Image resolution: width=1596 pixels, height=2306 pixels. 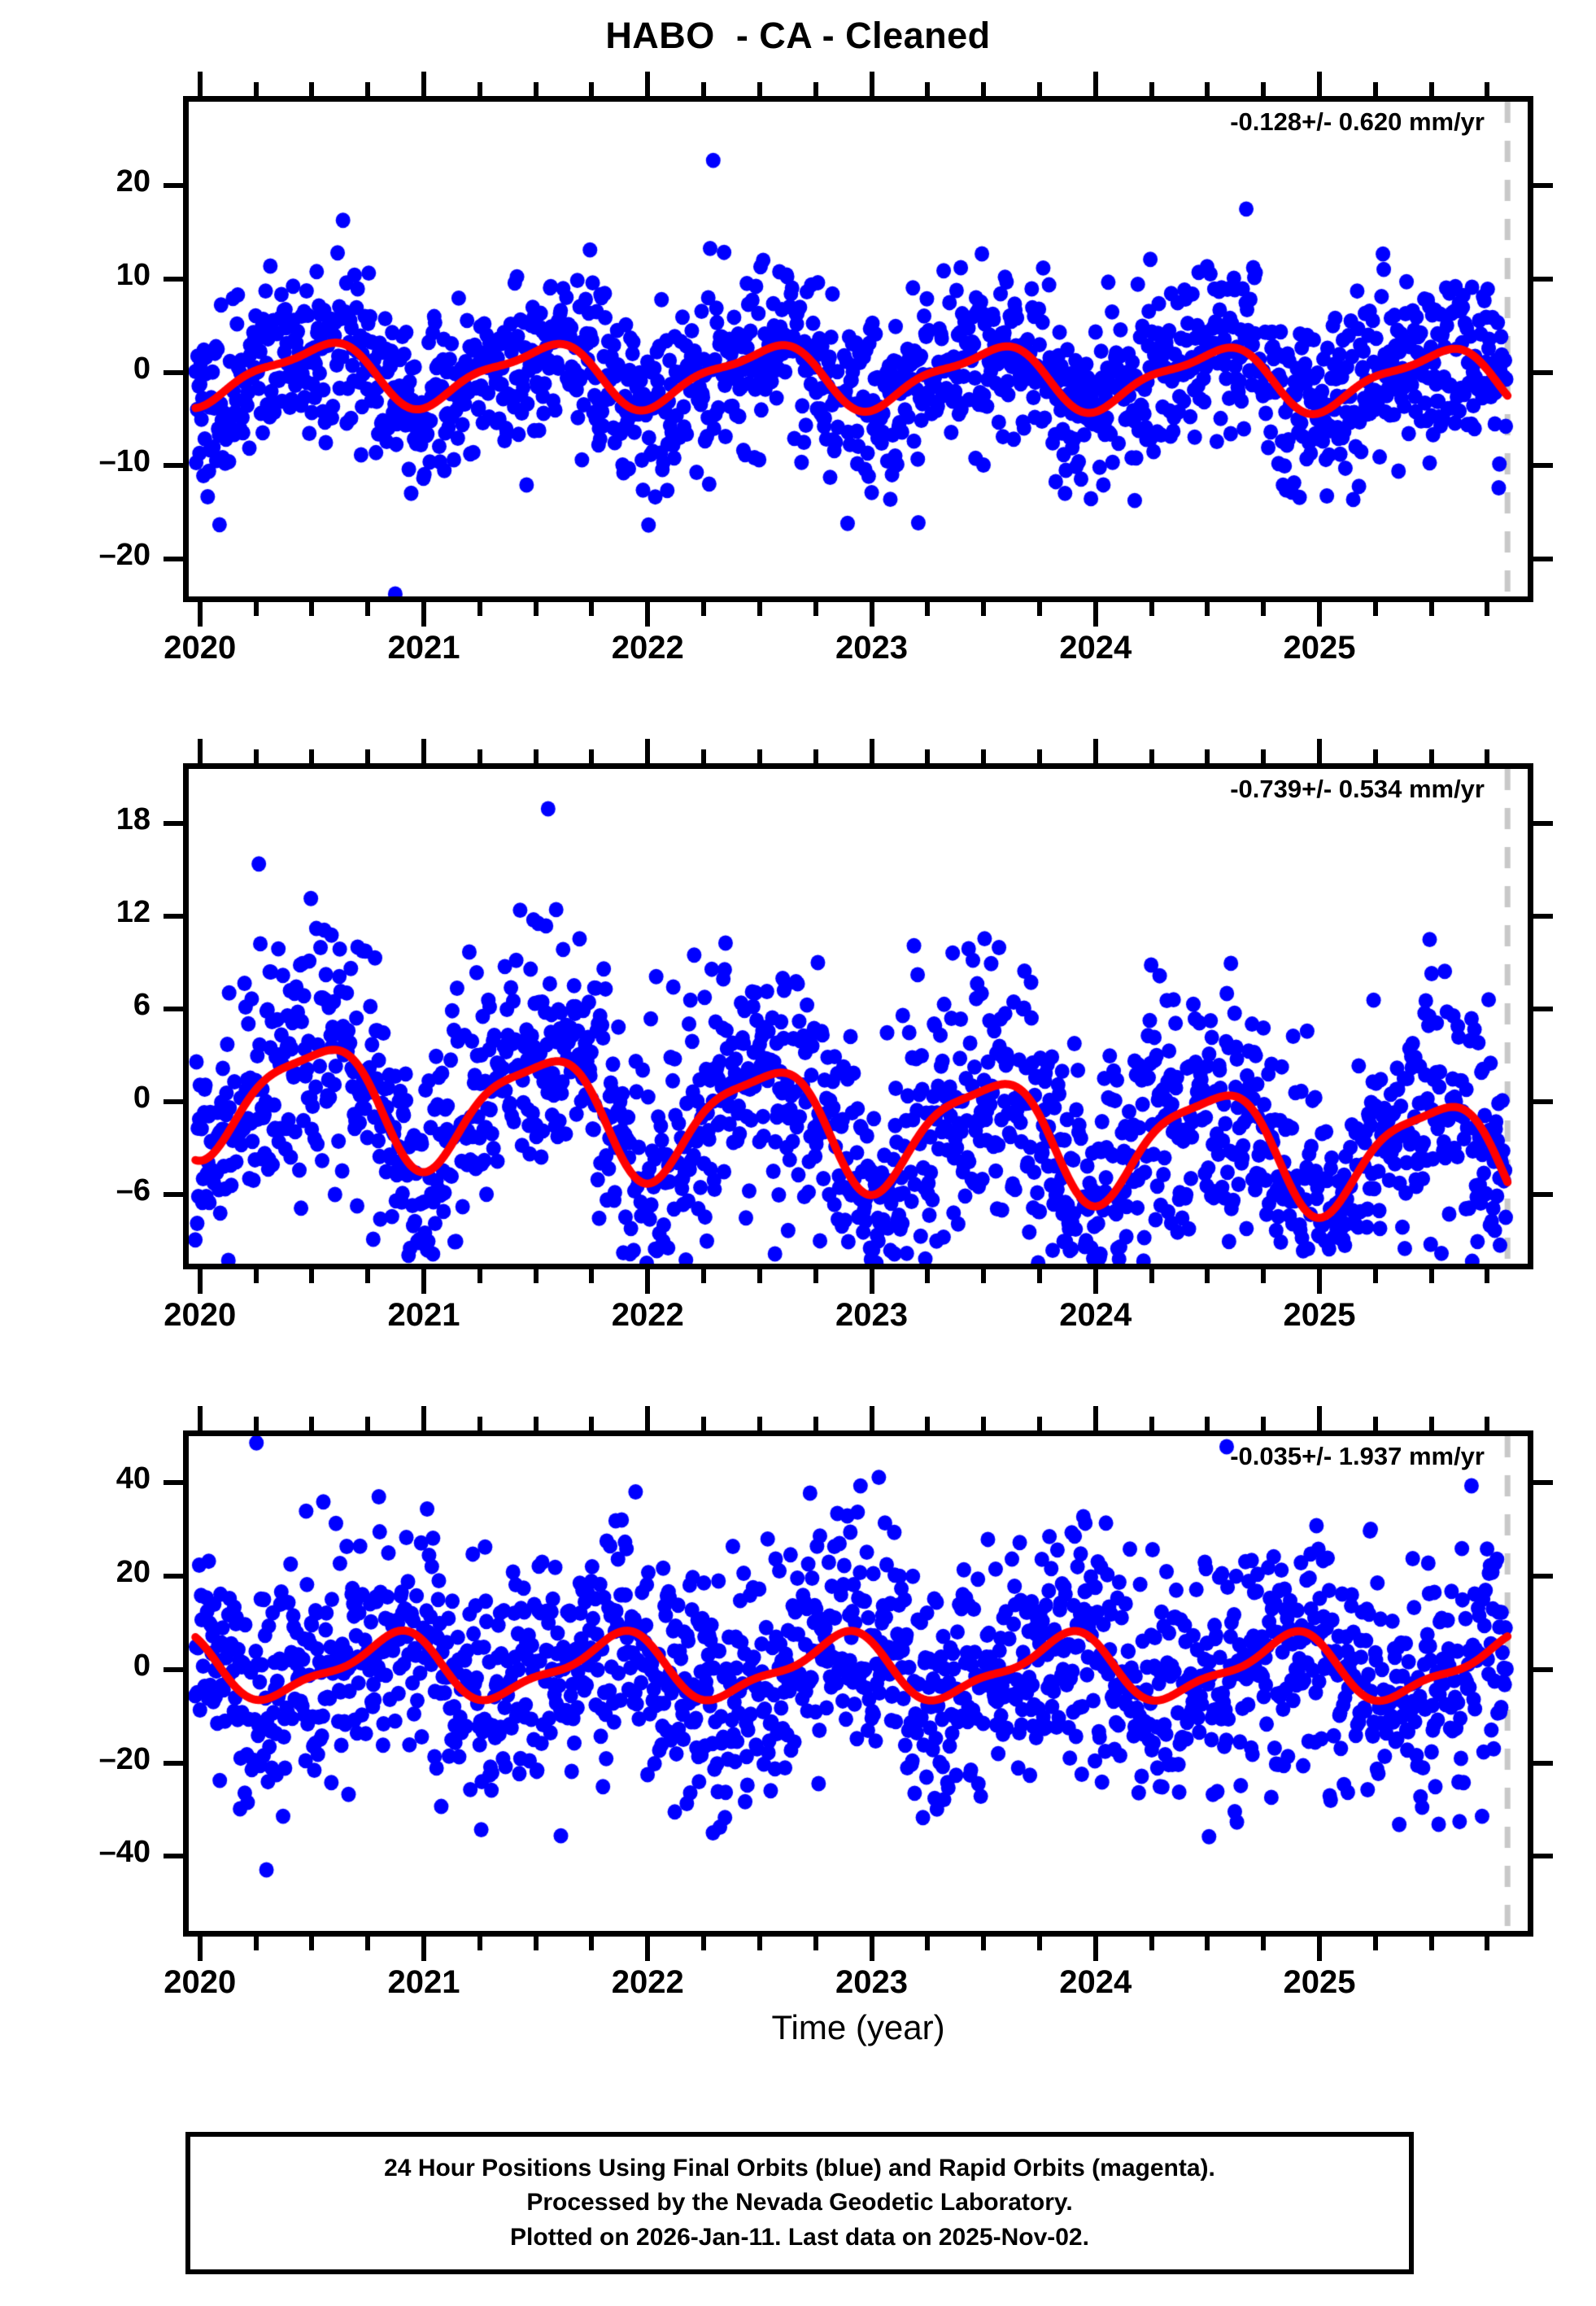 What do you see at coordinates (798, 35) in the screenshot?
I see `page-title: HABO - CA - Cleaned` at bounding box center [798, 35].